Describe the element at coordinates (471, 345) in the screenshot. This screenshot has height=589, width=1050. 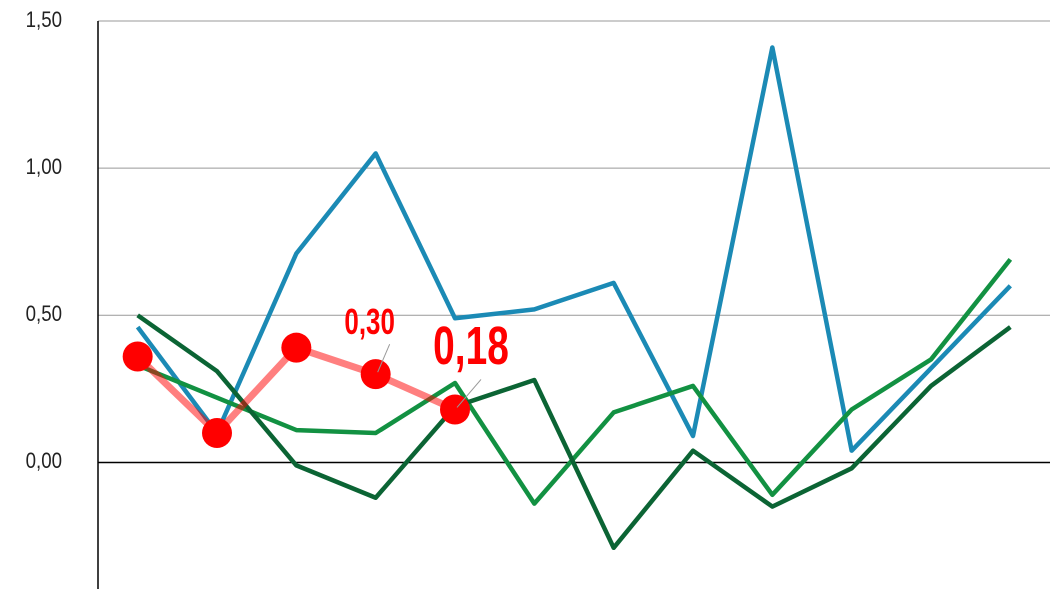
I see `value-label: 0,18` at that location.